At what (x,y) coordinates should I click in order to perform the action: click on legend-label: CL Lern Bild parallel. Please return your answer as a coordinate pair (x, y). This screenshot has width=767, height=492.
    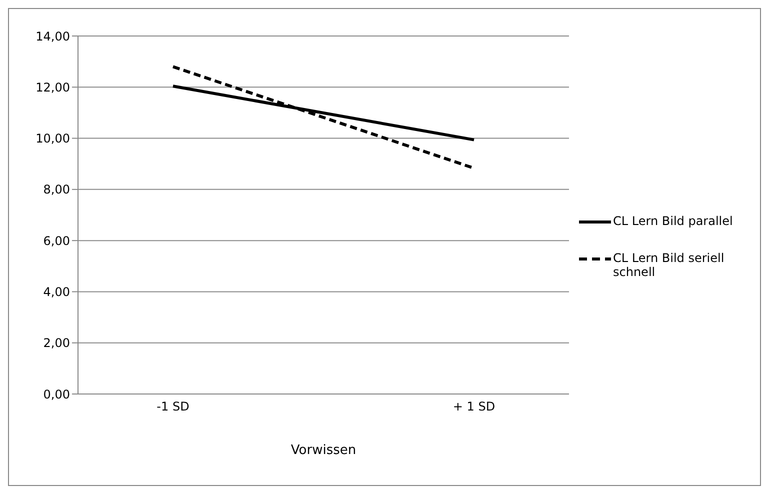
    Looking at the image, I should click on (673, 221).